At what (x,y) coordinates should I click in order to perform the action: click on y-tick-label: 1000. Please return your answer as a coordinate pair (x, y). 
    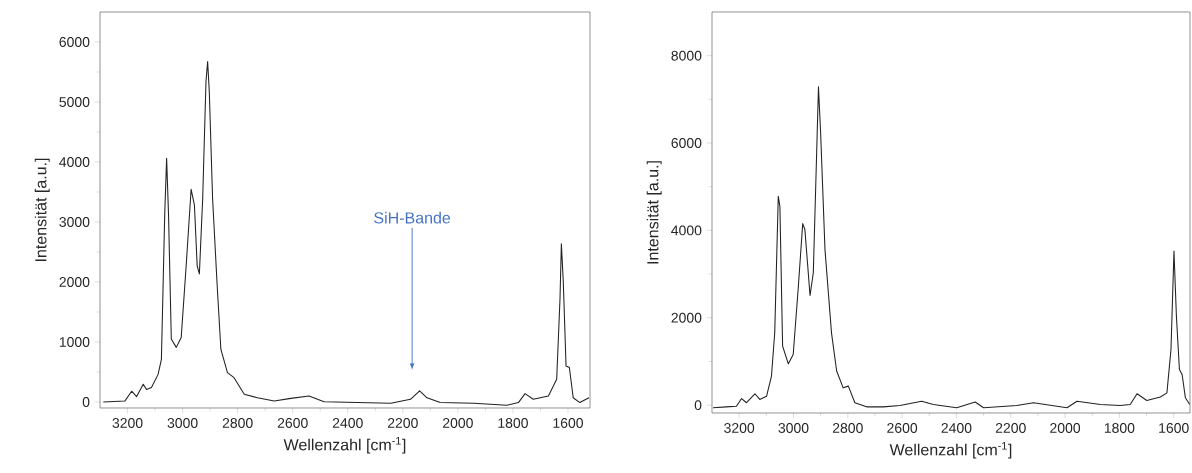
    Looking at the image, I should click on (74, 342).